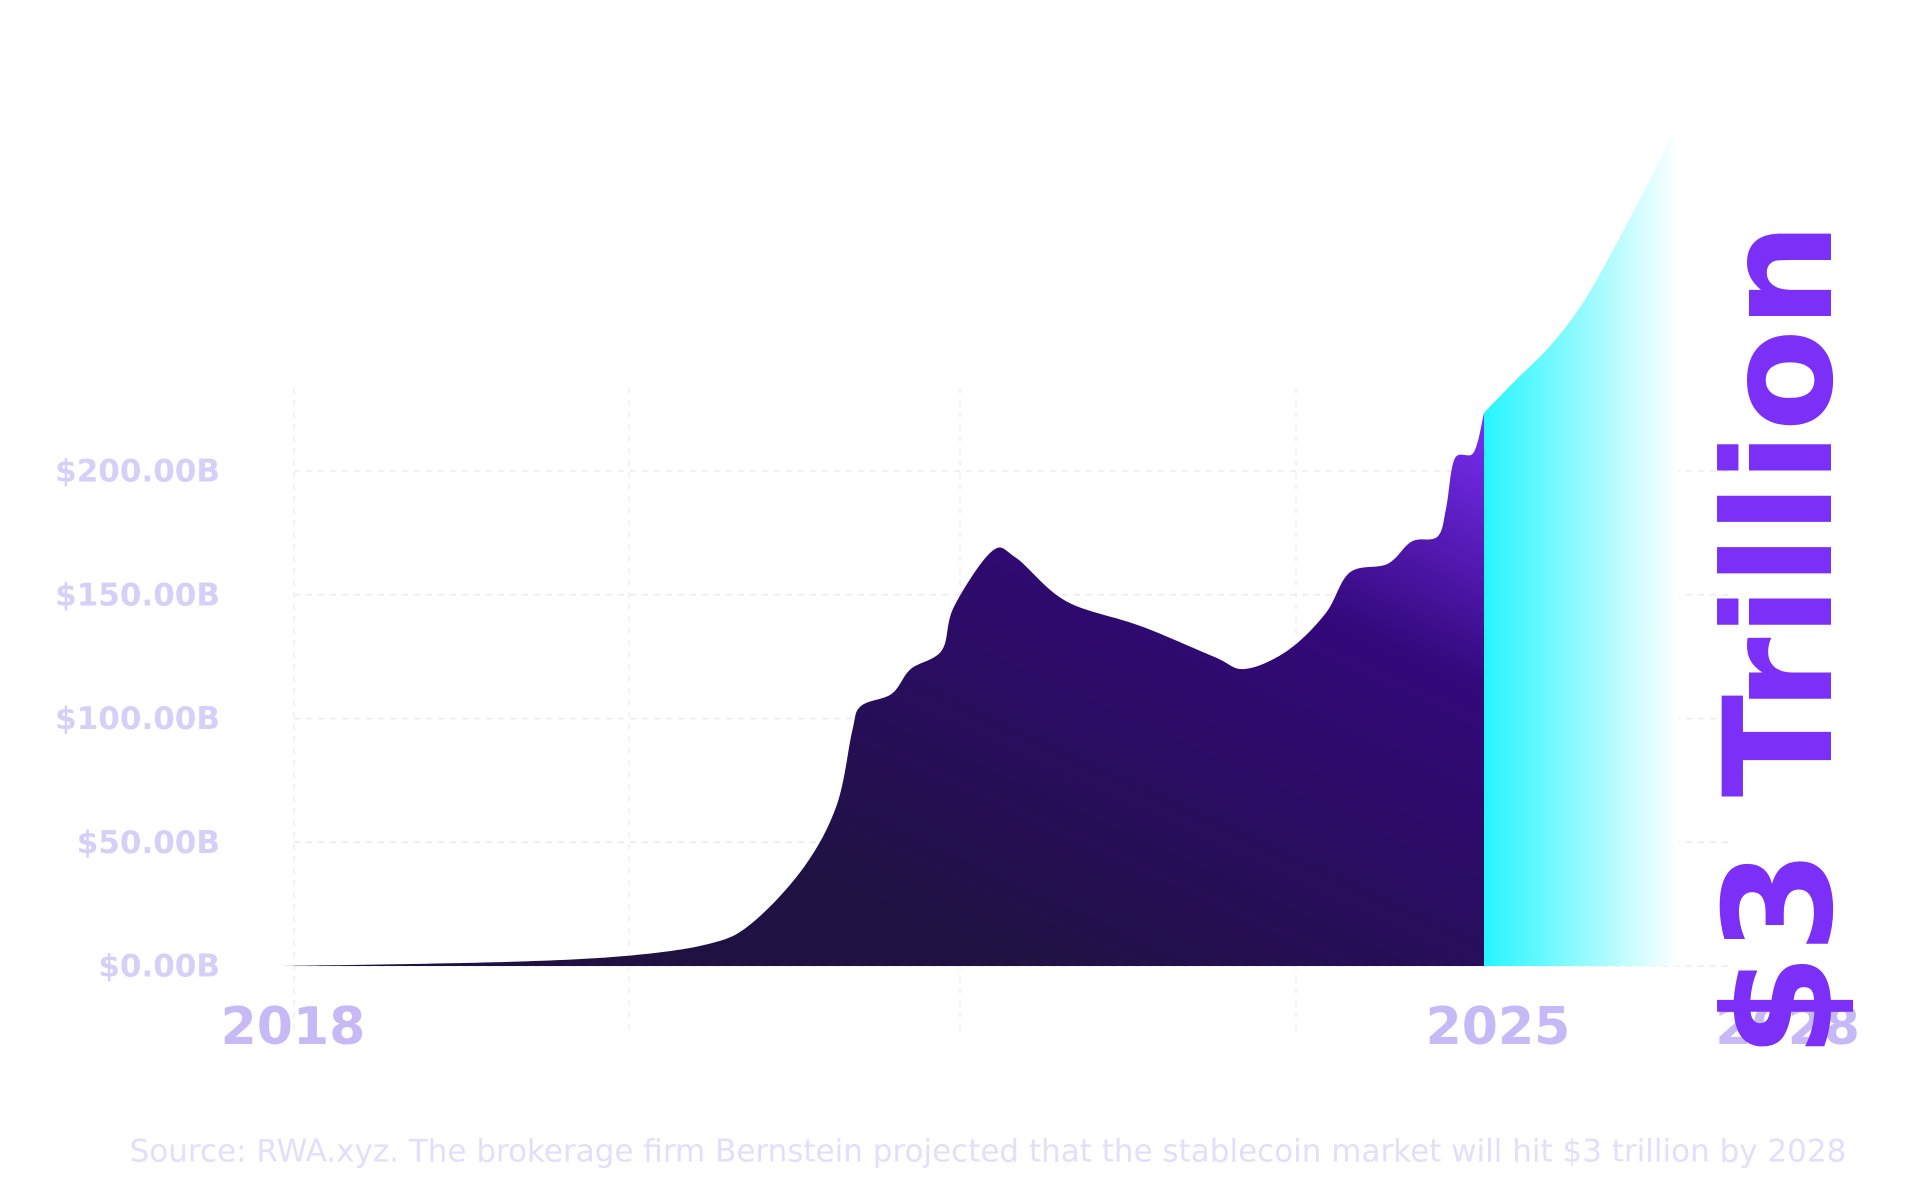  What do you see at coordinates (293, 1027) in the screenshot?
I see `x-tick-label: 2018` at bounding box center [293, 1027].